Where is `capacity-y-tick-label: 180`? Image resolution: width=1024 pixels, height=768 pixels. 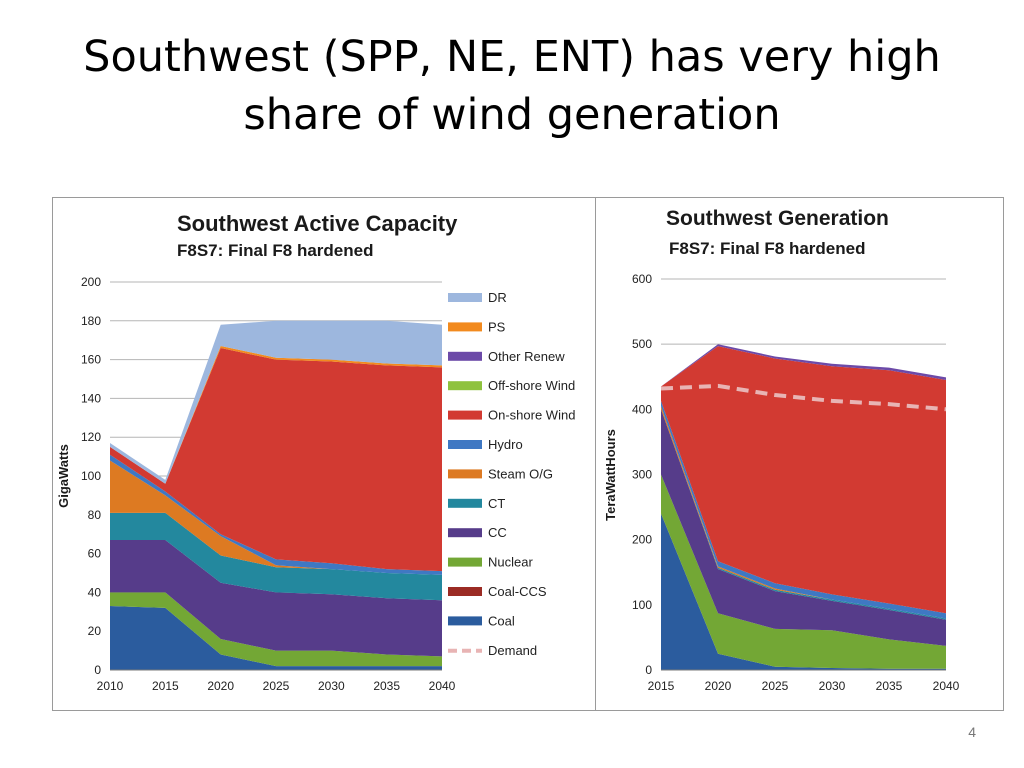 capacity-y-tick-label: 180 is located at coordinates (91, 321).